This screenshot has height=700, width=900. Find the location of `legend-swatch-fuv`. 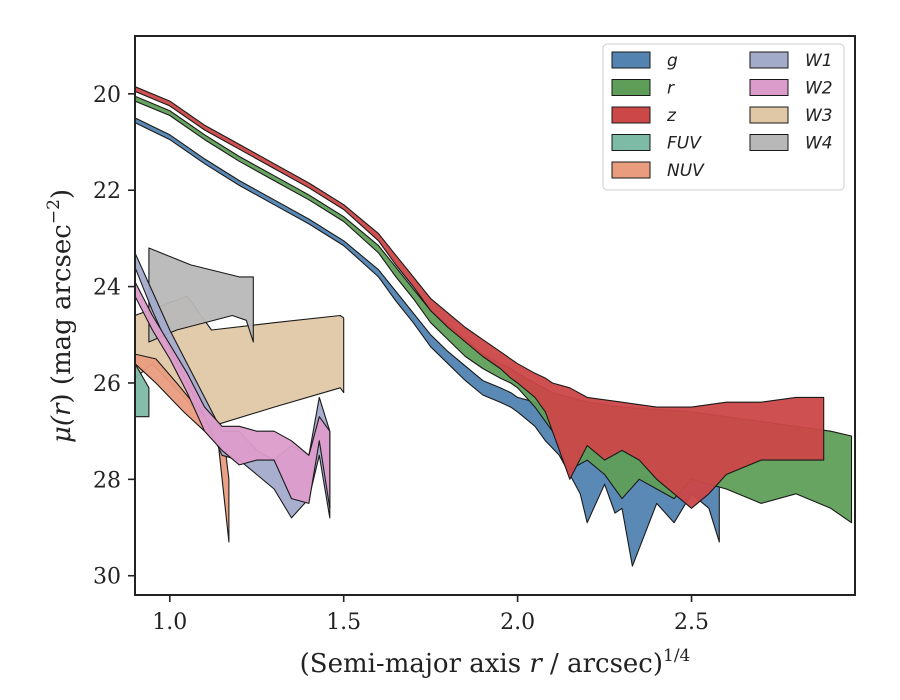

legend-swatch-fuv is located at coordinates (631, 142).